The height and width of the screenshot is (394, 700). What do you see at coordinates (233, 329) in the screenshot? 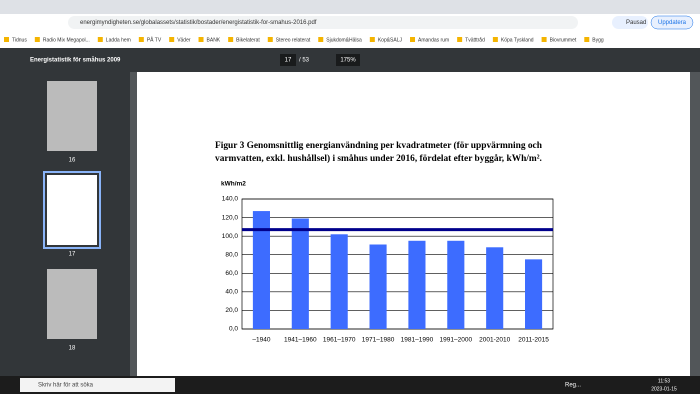
I see `y-tick-label: 0,0` at bounding box center [233, 329].